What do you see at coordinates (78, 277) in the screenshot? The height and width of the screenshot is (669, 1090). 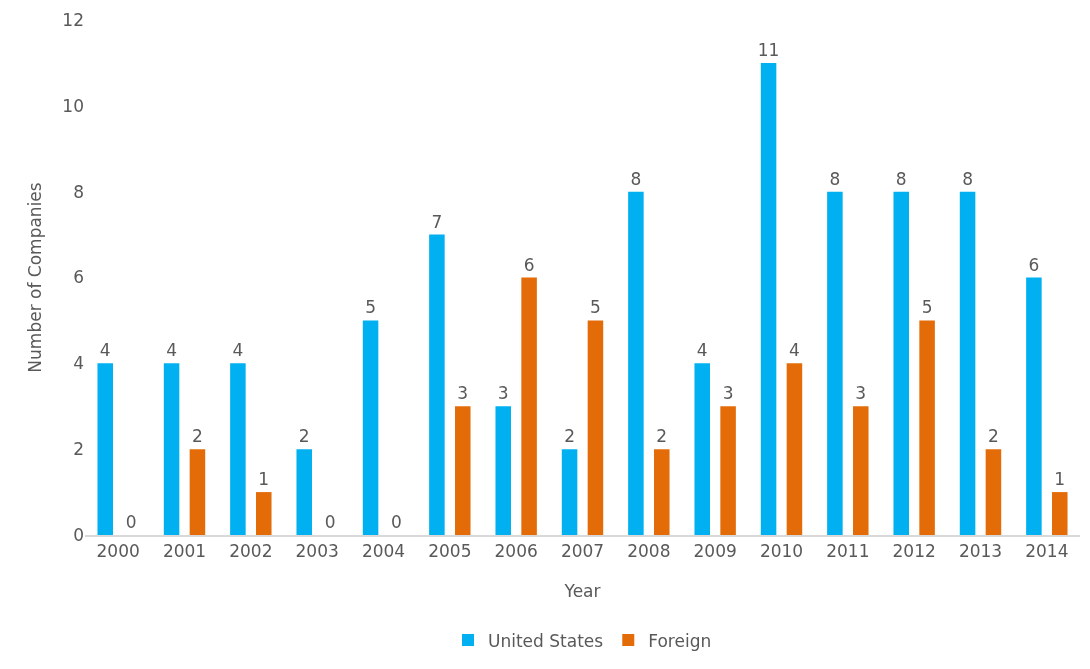 I see `y-tick-label: 6` at bounding box center [78, 277].